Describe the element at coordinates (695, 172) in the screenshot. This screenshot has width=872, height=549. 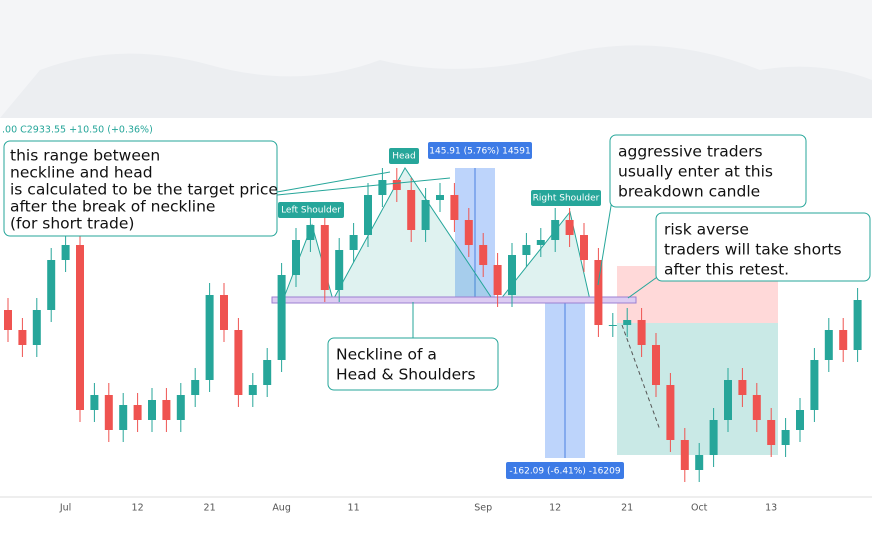
I see `note-line: usually enter at this` at that location.